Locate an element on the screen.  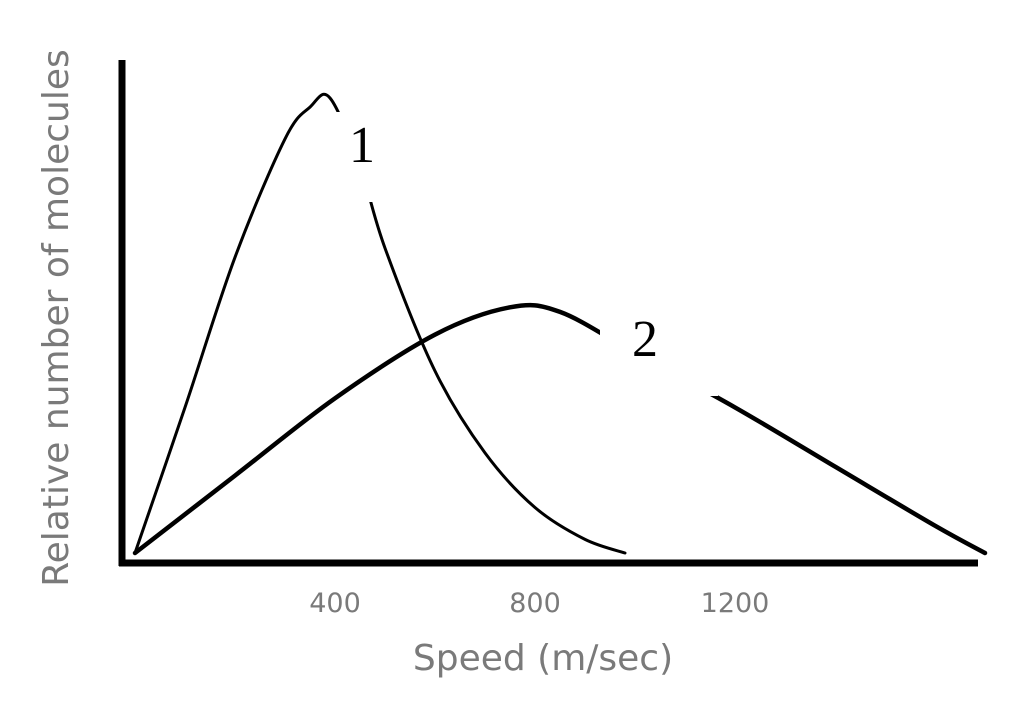
x-tick-labels: 400 800 1200 is located at coordinates (539, 603).